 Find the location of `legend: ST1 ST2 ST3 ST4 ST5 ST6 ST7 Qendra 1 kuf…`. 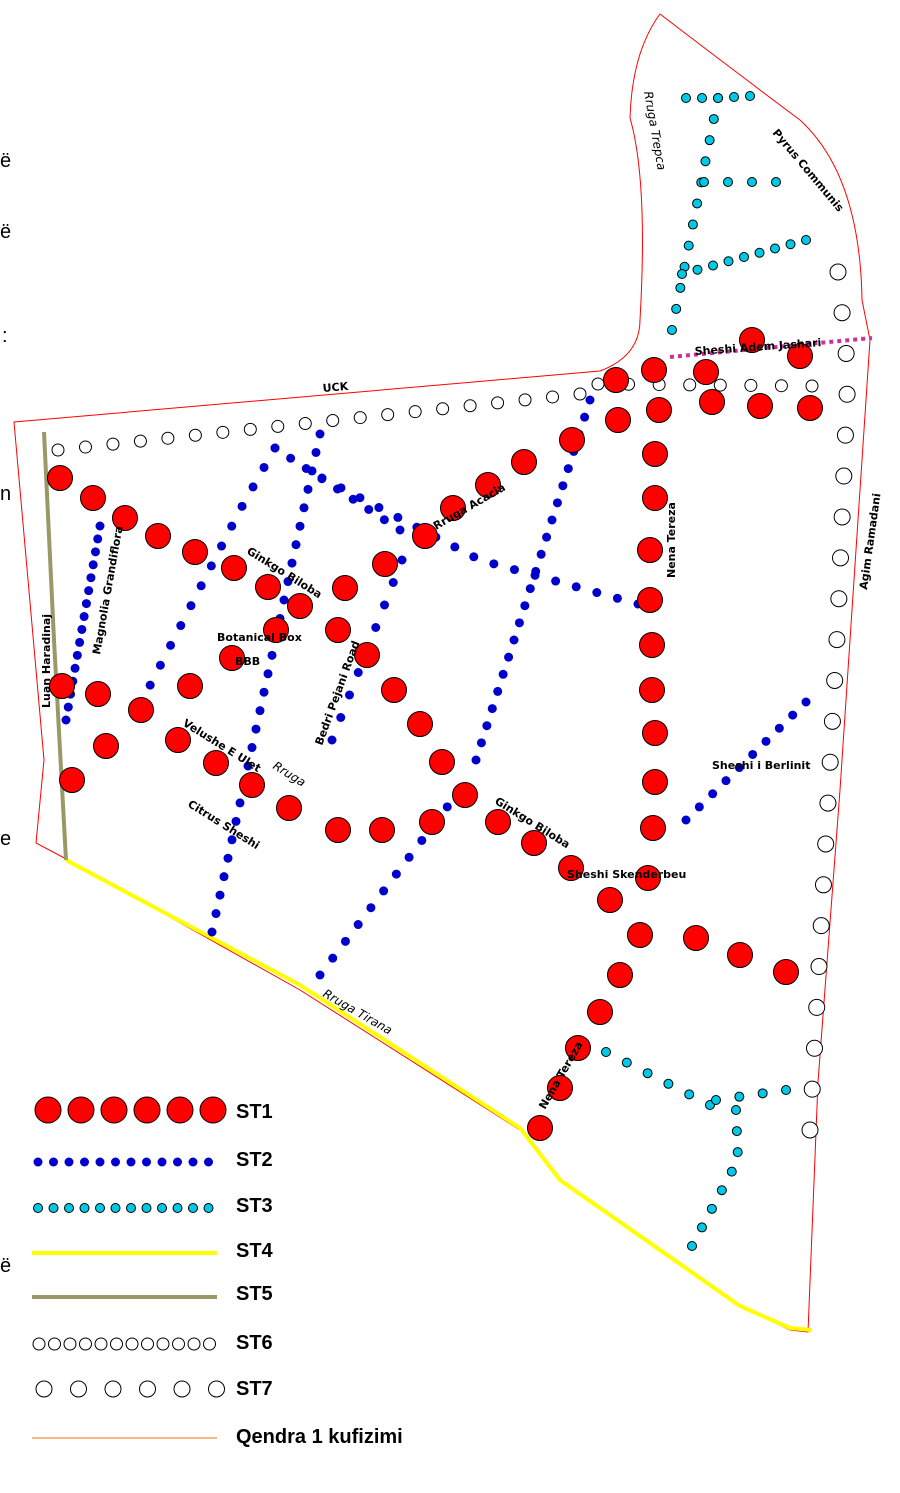

legend: ST1 ST2 ST3 ST4 ST5 ST6 ST7 Qendra 1 kuf… is located at coordinates (217, 1272).